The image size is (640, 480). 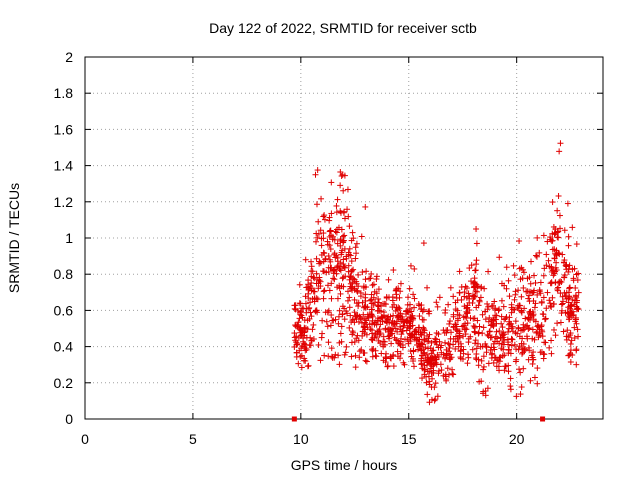 I want to click on gap-marker, so click(x=543, y=419).